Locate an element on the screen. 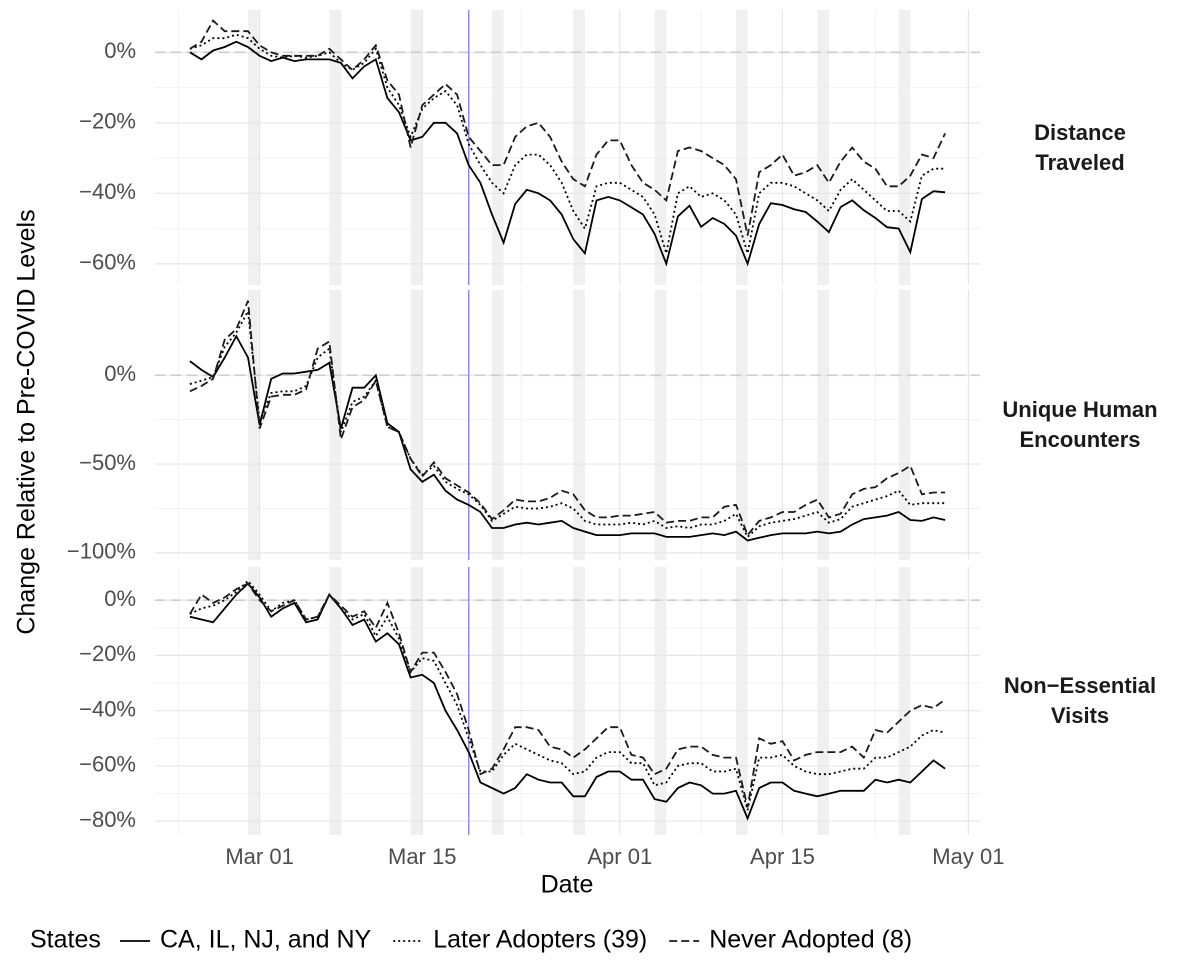 The height and width of the screenshot is (970, 1183). facet-label: Unique Human Encounters is located at coordinates (1080, 424).